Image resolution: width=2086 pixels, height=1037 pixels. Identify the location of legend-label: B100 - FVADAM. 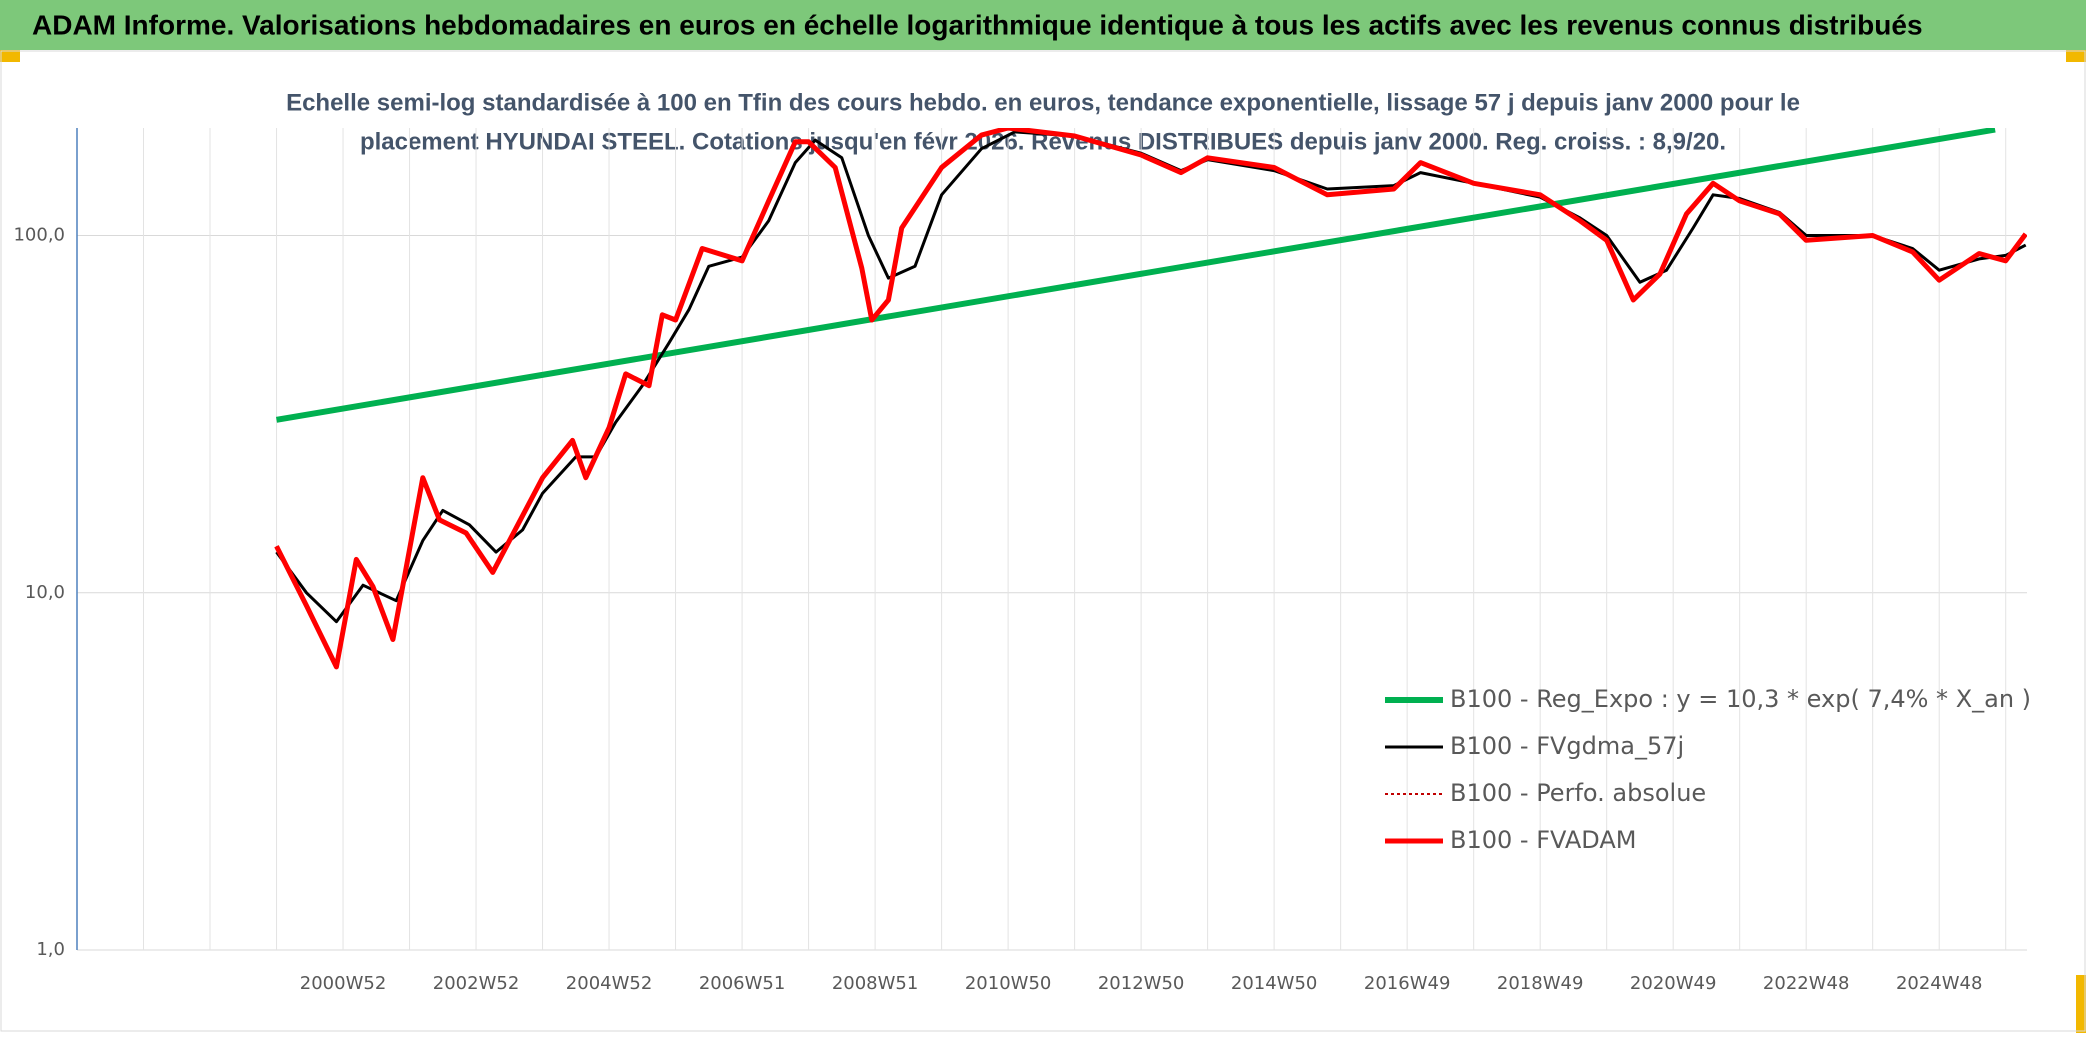
(1543, 840).